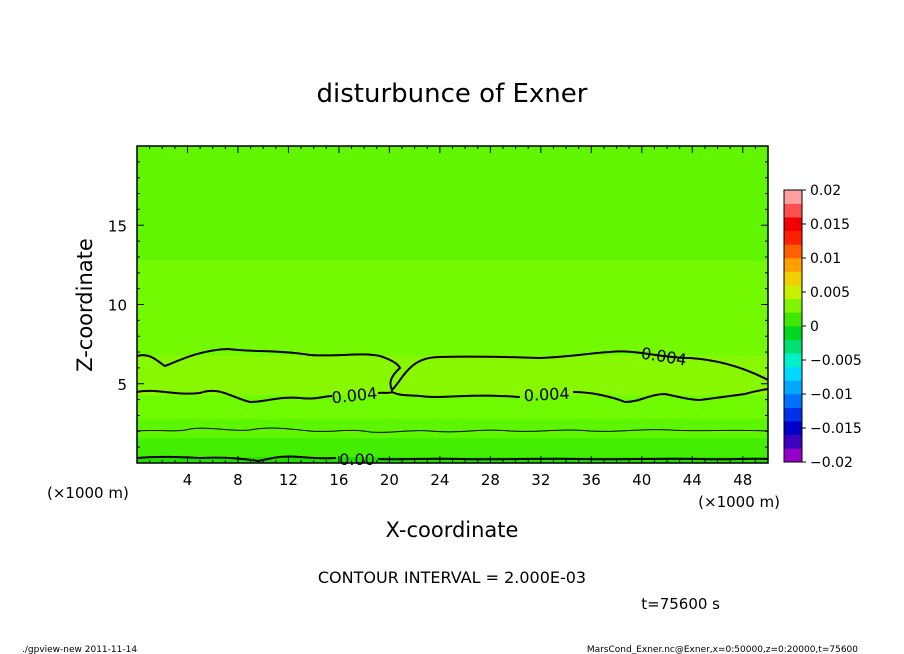 Image resolution: width=904 pixels, height=654 pixels. What do you see at coordinates (389, 480) in the screenshot?
I see `x-tick-label: 20` at bounding box center [389, 480].